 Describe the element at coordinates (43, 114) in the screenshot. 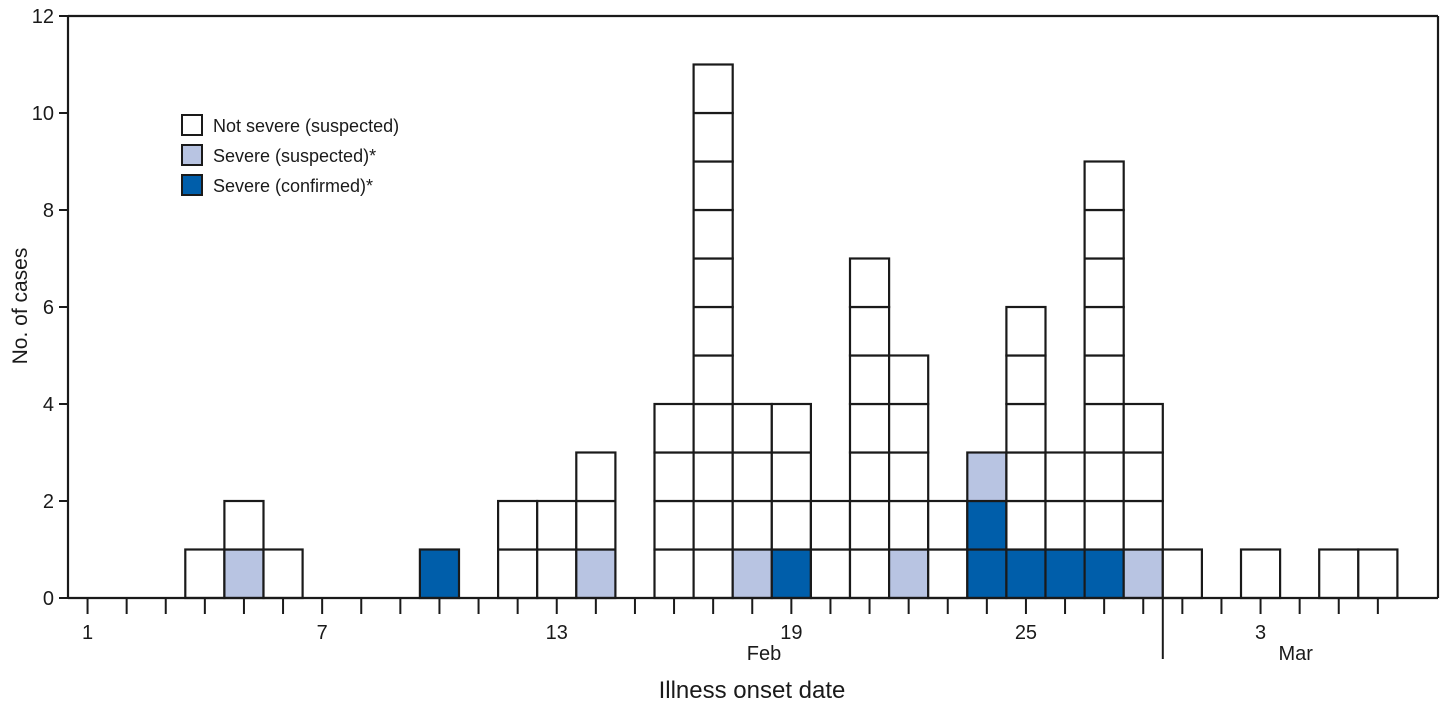

I see `y-tick-label: 10` at that location.